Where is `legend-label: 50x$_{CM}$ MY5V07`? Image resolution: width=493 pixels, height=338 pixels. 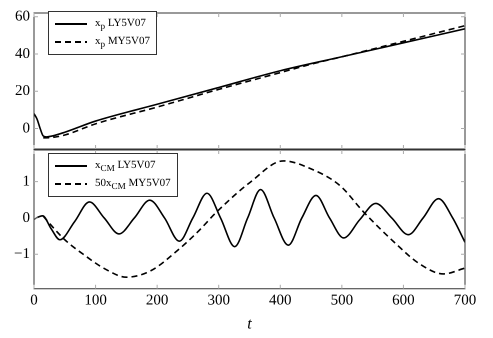 legend-label: 50x$_{CM}$ MY5V07 is located at coordinates (133, 184).